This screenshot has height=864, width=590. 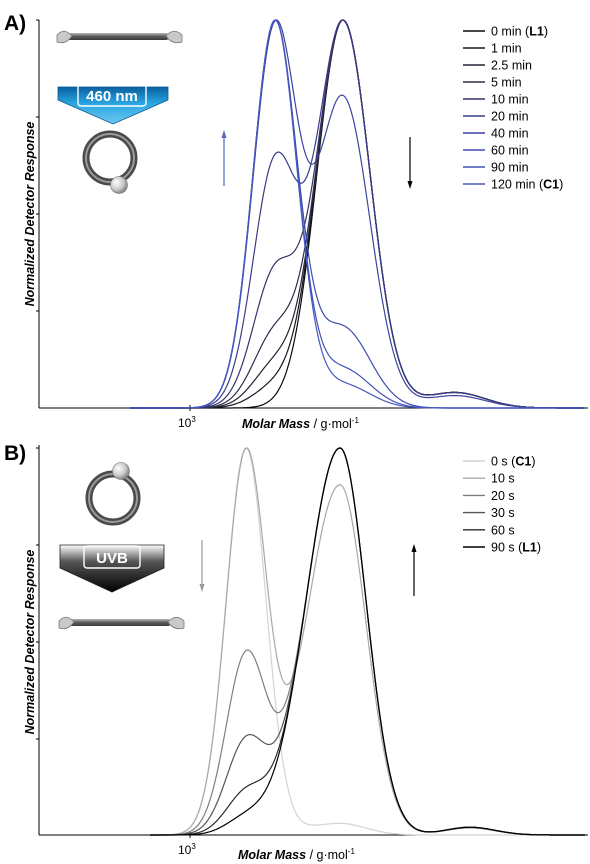 I want to click on legend-label: 60 s, so click(x=503, y=530).